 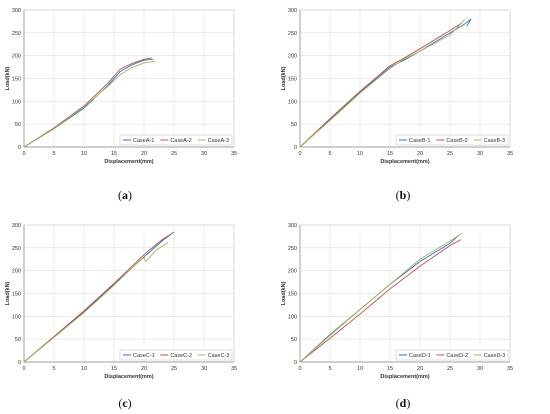 I want to click on legend-entry: CaseA-1, so click(x=143, y=141).